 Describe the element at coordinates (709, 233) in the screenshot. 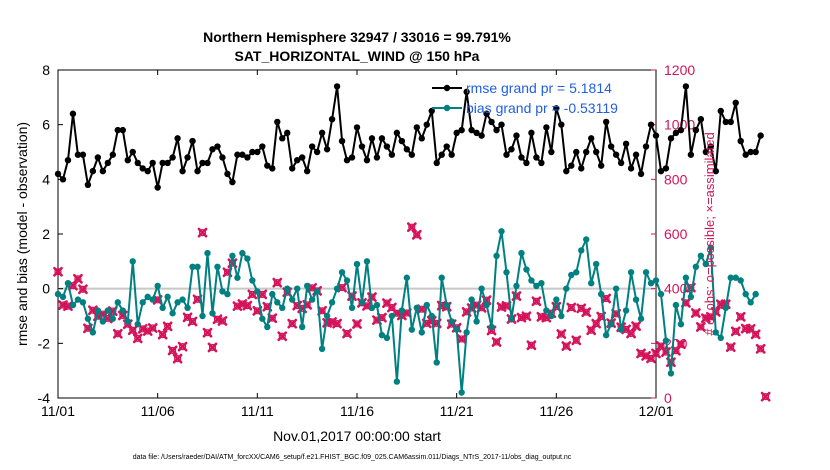

I see `y2-axis-label: # of obs: o=possible; ×=assimilated` at that location.